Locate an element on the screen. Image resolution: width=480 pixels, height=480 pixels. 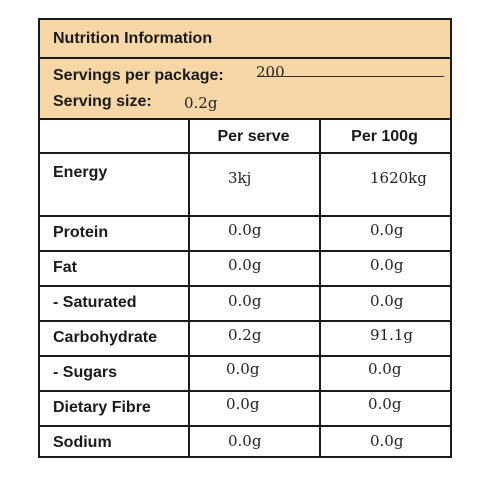
cell-protein-per-100g: 0.0g is located at coordinates (387, 230).